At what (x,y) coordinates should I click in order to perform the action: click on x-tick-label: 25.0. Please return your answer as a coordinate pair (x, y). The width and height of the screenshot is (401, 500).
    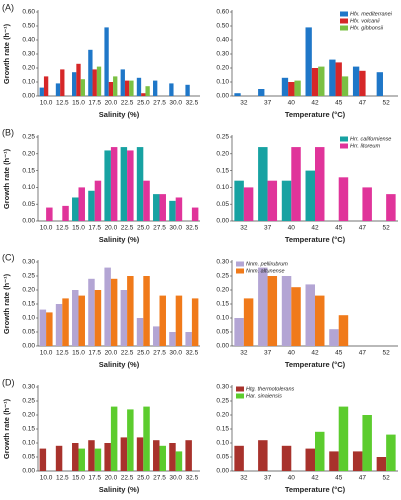
    Looking at the image, I should click on (143, 478).